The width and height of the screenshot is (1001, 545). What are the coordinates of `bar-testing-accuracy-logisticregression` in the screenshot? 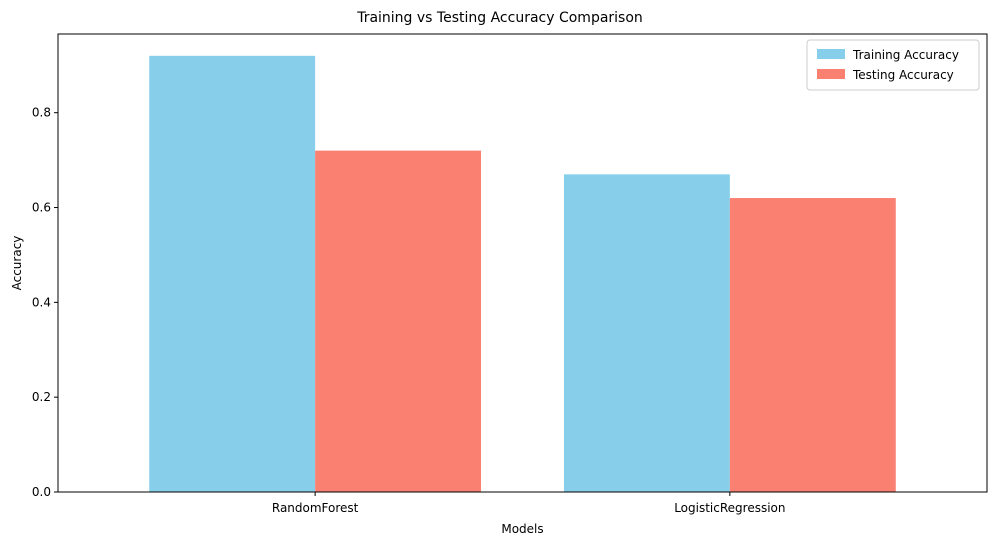 It's located at (812, 345).